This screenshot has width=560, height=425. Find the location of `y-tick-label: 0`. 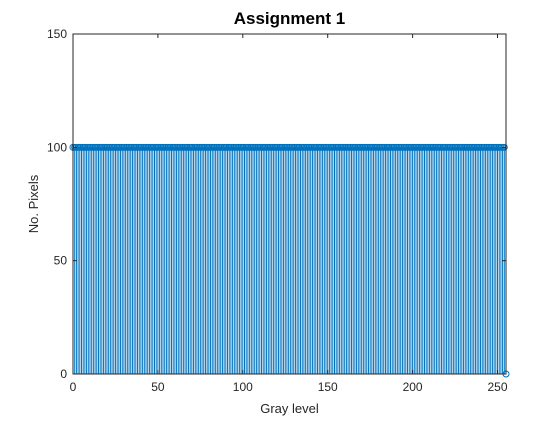

y-tick-label: 0 is located at coordinates (63, 374).